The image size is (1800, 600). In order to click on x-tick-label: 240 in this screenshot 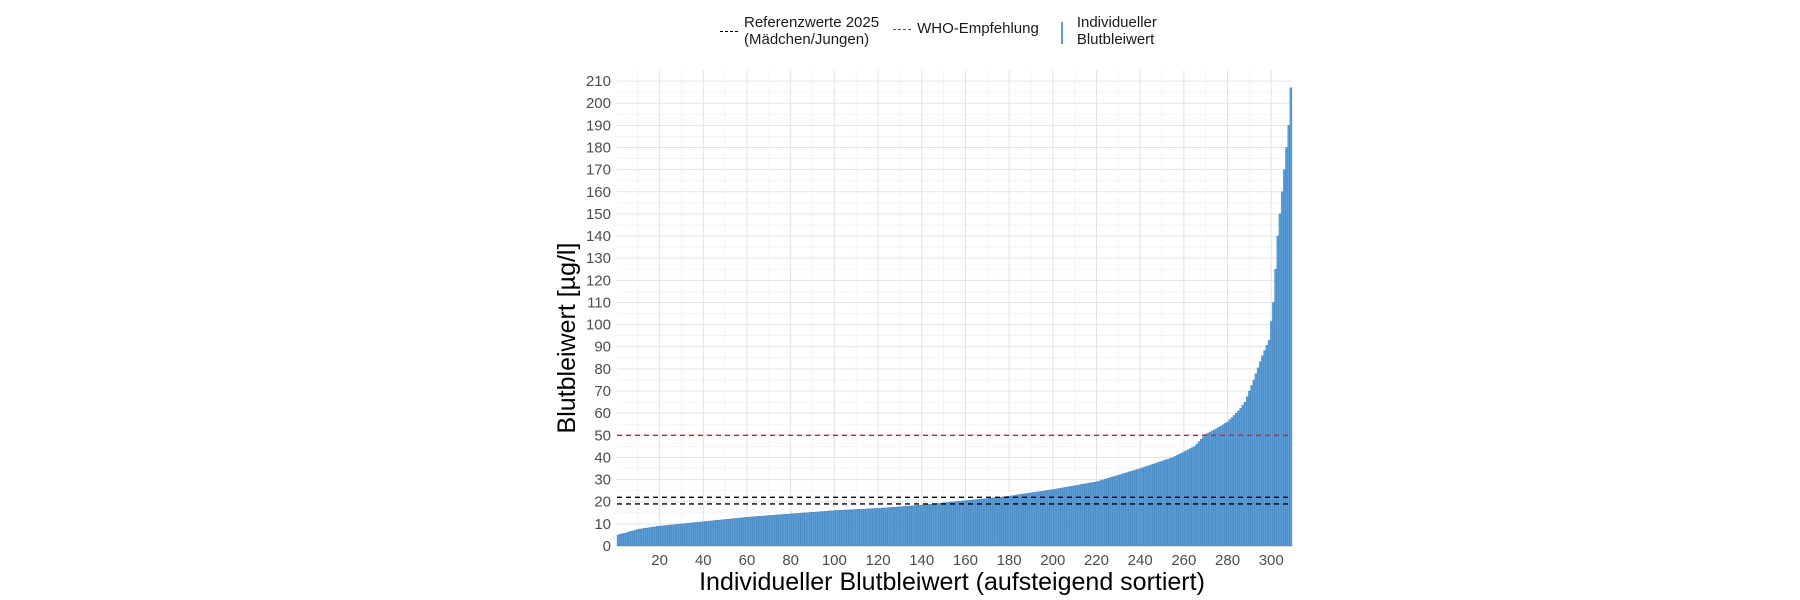, I will do `click(1140, 560)`.